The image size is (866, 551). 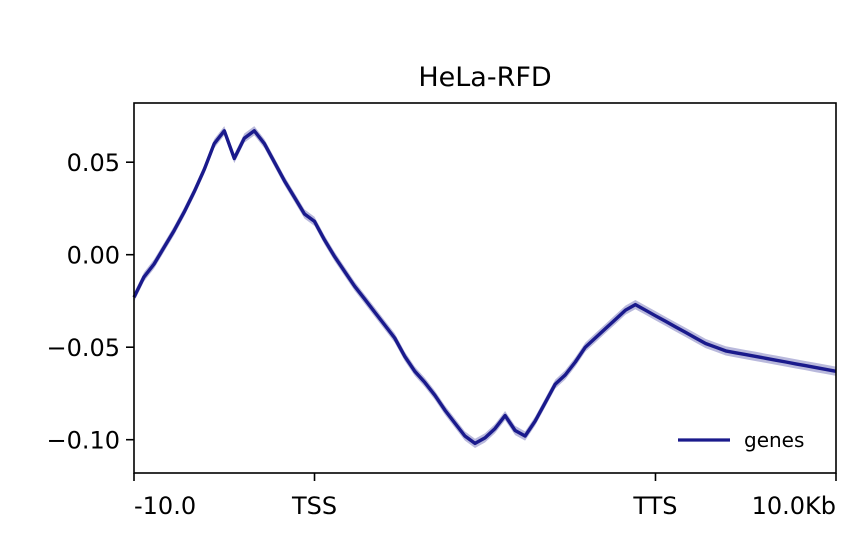 What do you see at coordinates (794, 506) in the screenshot?
I see `x-tick-label: 10.0Kb` at bounding box center [794, 506].